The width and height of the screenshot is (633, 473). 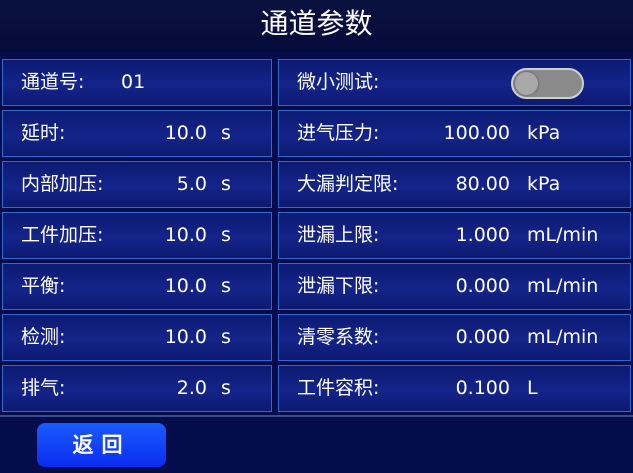 What do you see at coordinates (133, 82) in the screenshot?
I see `channel-number: 01` at bounding box center [133, 82].